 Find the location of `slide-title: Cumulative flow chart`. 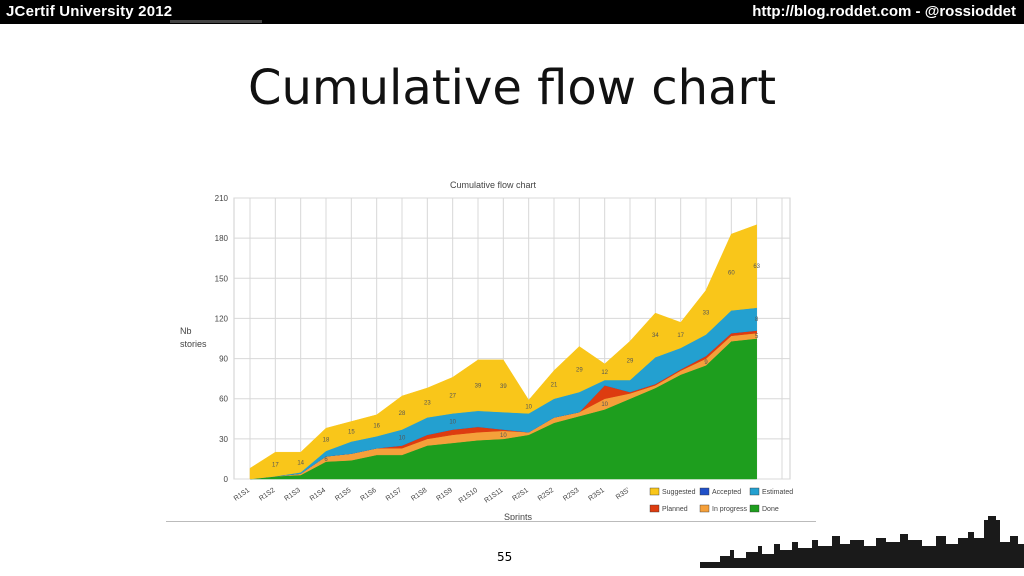

slide-title: Cumulative flow chart is located at coordinates (512, 88).